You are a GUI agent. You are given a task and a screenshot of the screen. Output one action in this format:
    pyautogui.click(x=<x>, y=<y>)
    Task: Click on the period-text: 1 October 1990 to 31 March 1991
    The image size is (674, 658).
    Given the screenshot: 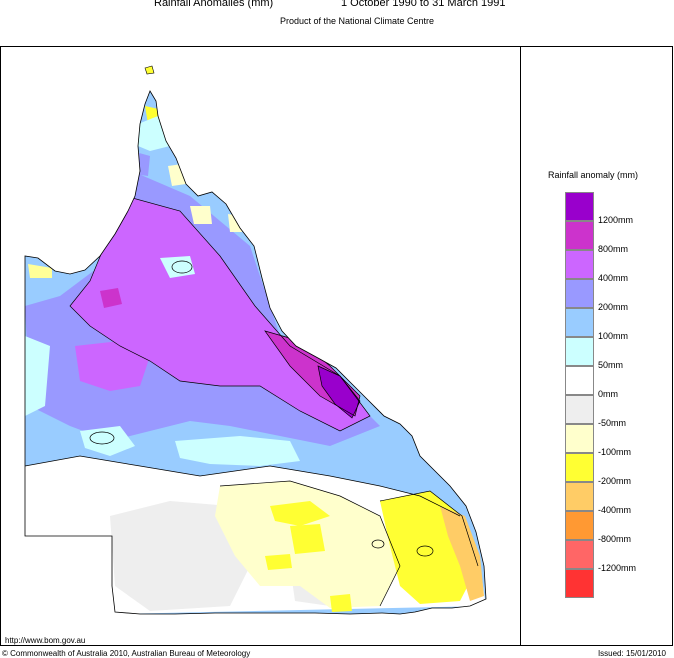 What is the action you would take?
    pyautogui.click(x=423, y=4)
    